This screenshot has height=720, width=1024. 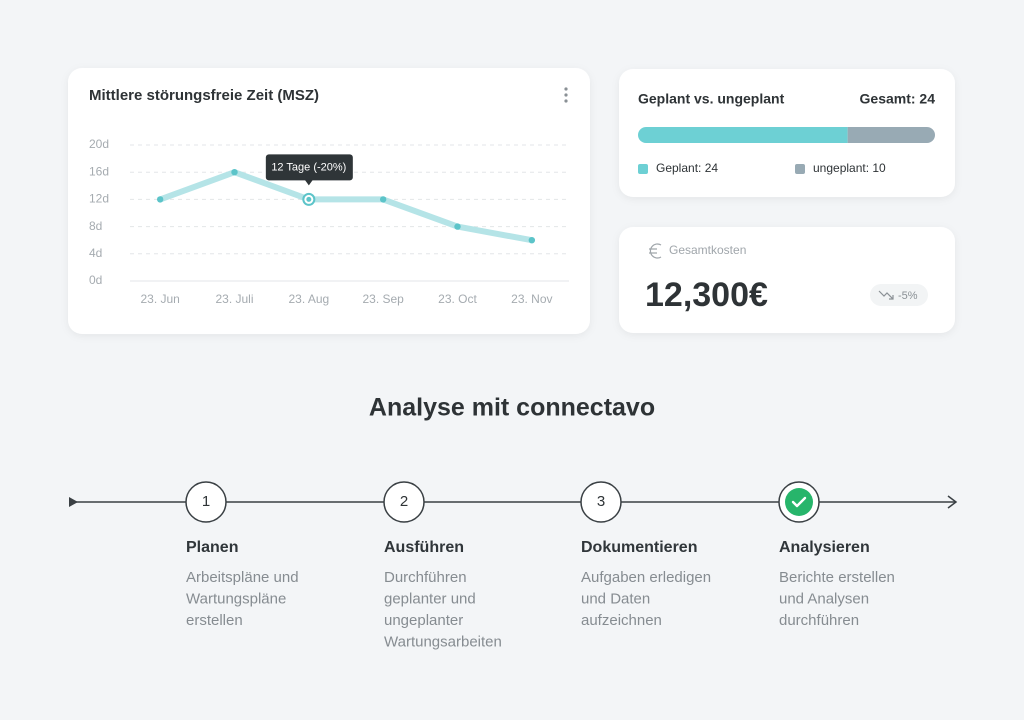 What do you see at coordinates (309, 199) in the screenshot?
I see `highlight-core` at bounding box center [309, 199].